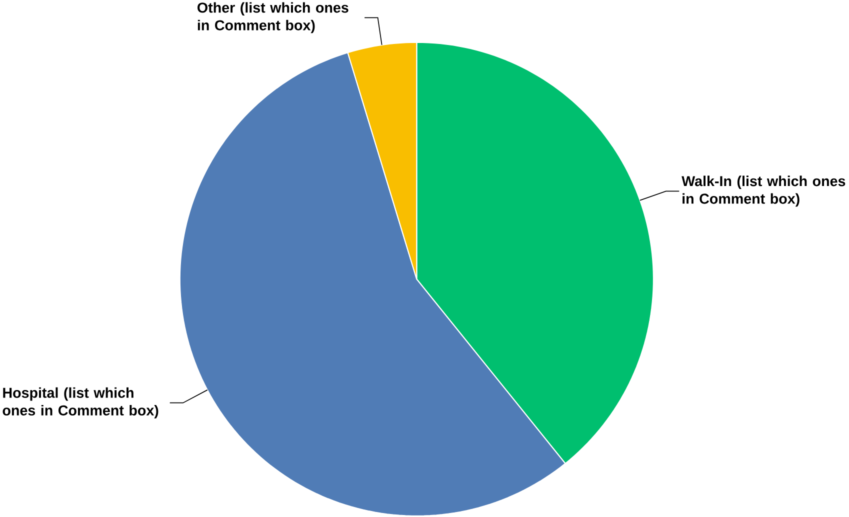 The width and height of the screenshot is (849, 517). I want to click on slice-label: Other (list which ones in Comment box), so click(273, 18).